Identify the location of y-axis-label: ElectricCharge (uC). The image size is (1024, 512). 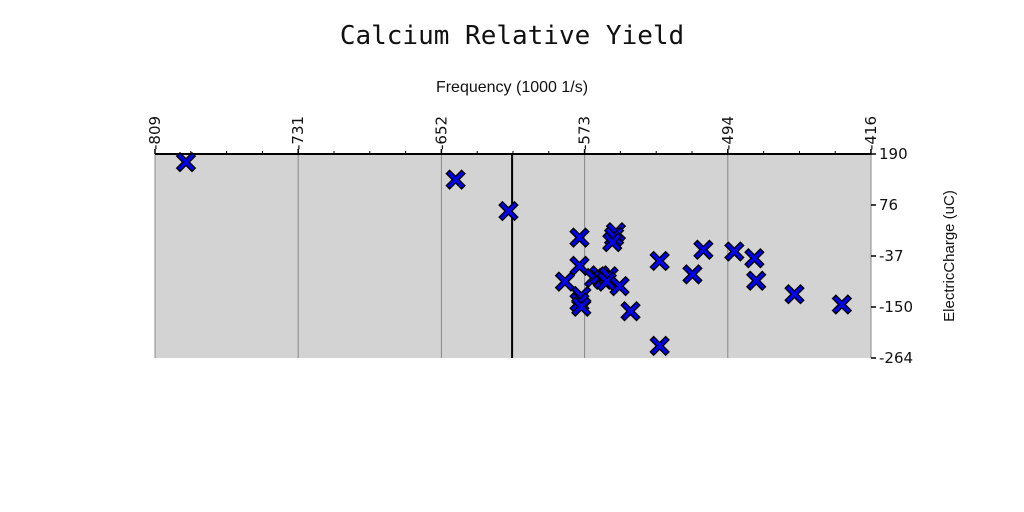
(949, 256).